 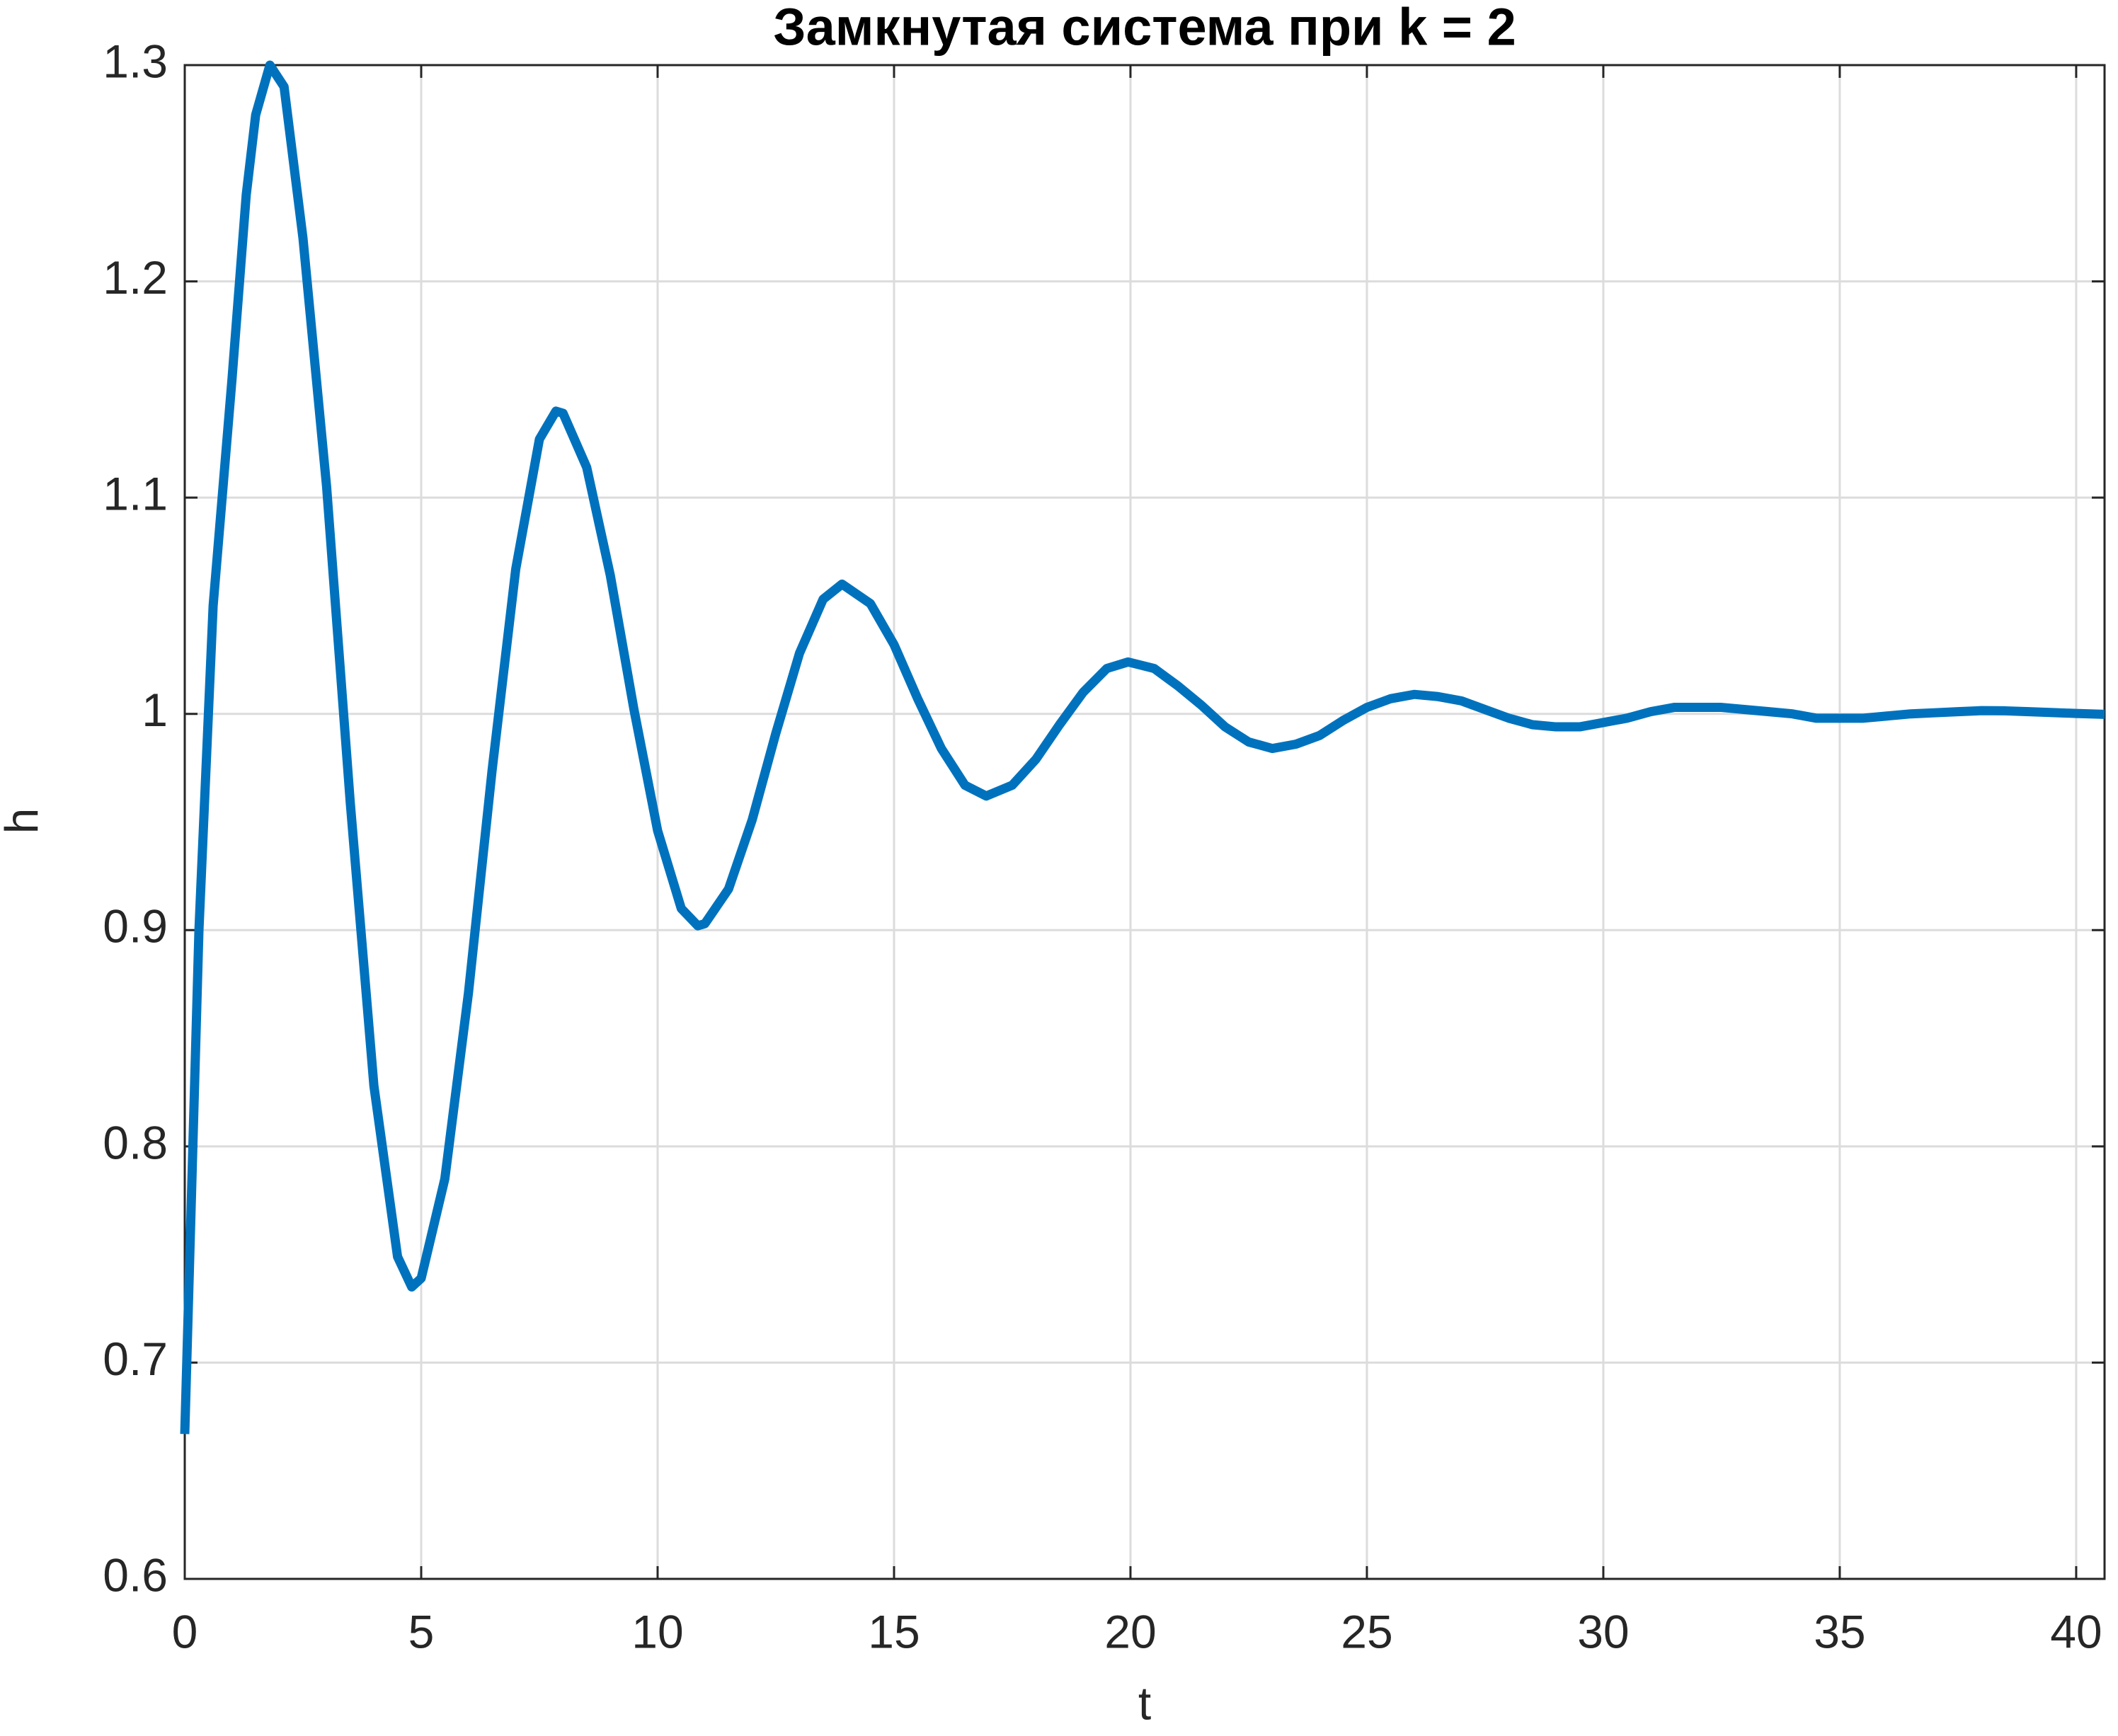 I want to click on y-tick-label: 0.9, so click(x=135, y=926).